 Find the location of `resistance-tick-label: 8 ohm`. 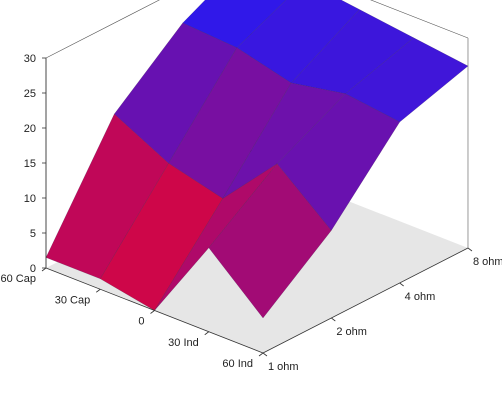

resistance-tick-label: 8 ohm is located at coordinates (487, 262).